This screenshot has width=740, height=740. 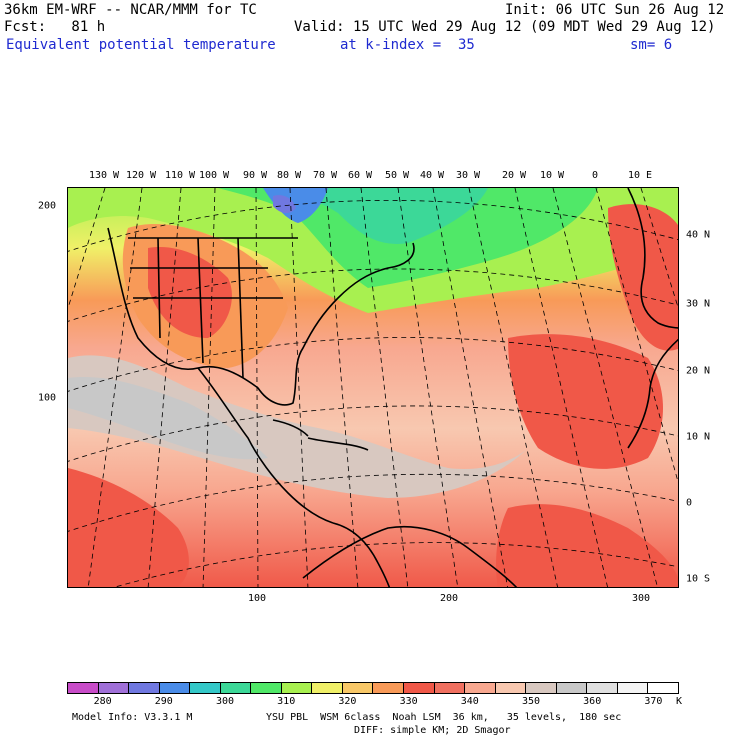 What do you see at coordinates (163, 701) in the screenshot?
I see `colorbar-label: 290` at bounding box center [163, 701].